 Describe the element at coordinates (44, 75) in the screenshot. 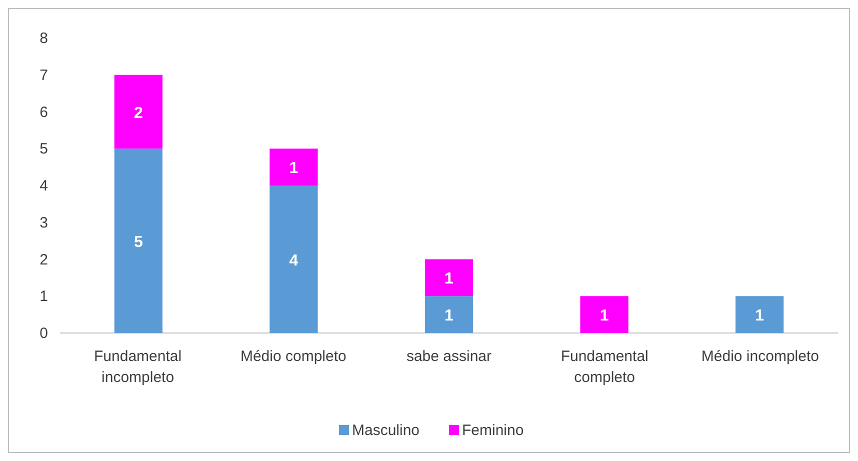

I see `y-tick-label: 7` at that location.